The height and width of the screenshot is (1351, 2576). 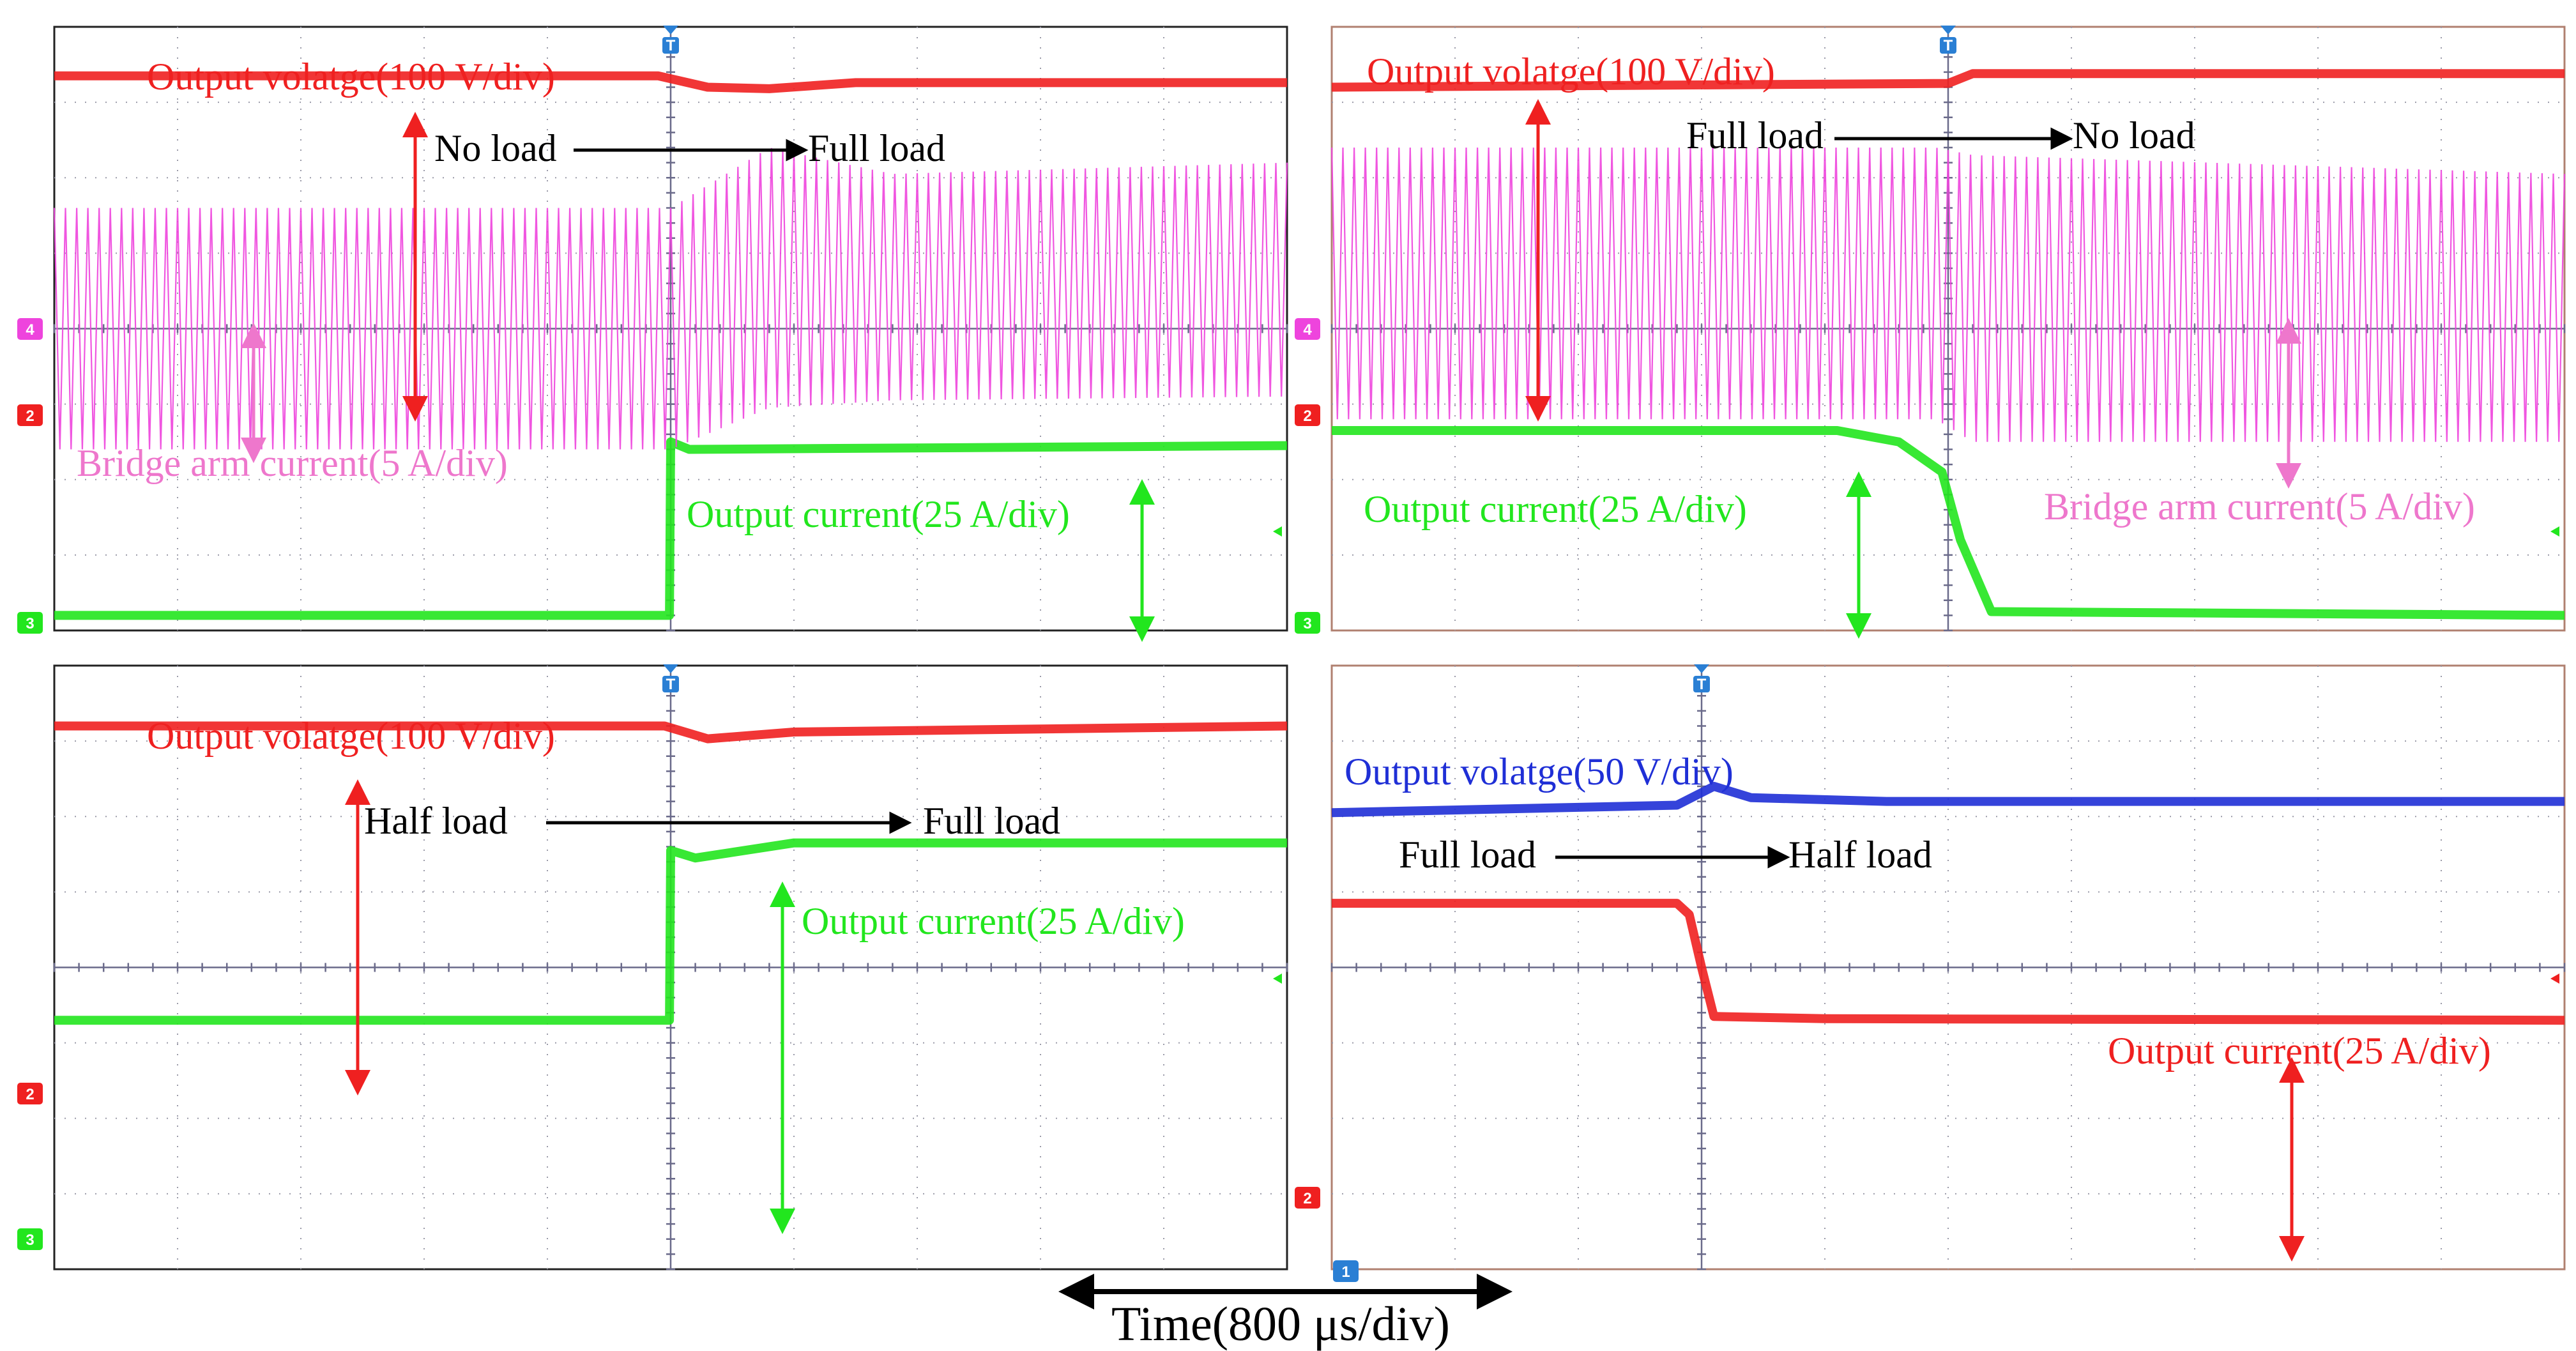 I want to click on time-axis: Time(800 μs/div), so click(x=1285, y=1312).